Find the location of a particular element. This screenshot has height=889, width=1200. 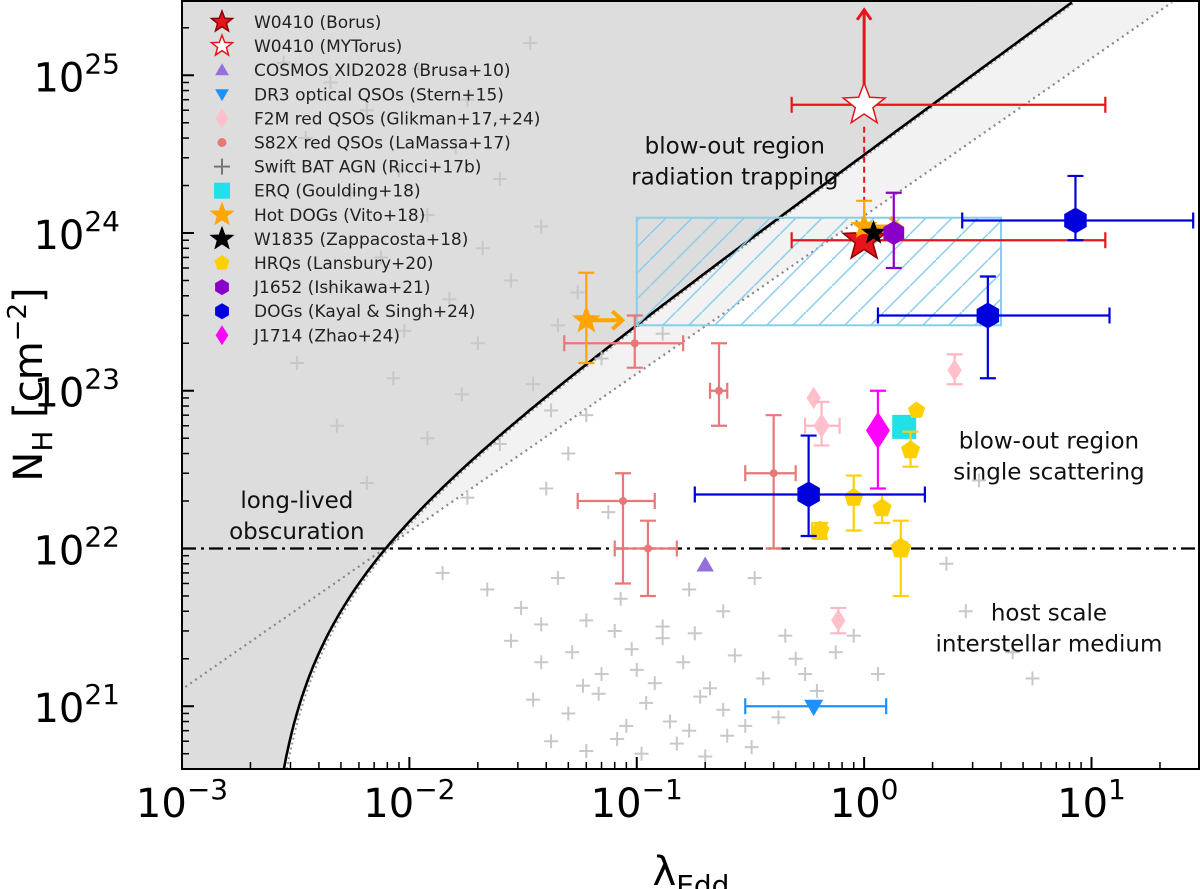

x-tick-label: 100 is located at coordinates (864, 800).